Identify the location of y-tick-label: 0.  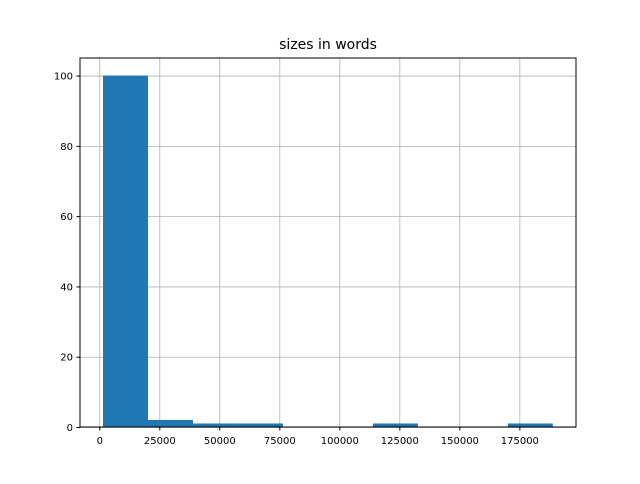
(70, 428).